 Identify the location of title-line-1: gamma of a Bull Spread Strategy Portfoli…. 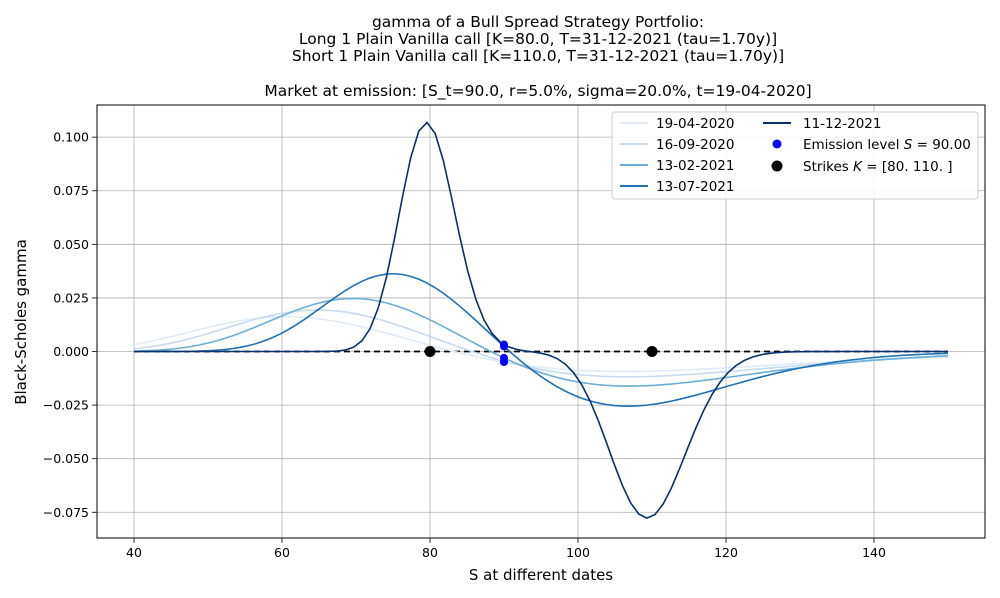
(538, 22).